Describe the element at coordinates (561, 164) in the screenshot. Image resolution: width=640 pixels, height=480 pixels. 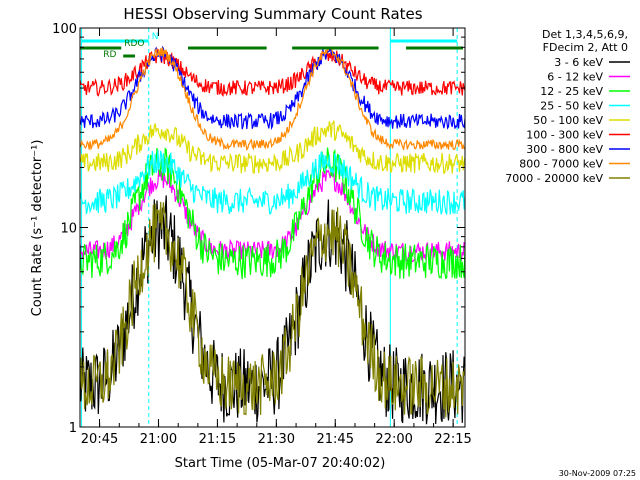
I see `legend-label-7: 800 - 7000 keV` at that location.